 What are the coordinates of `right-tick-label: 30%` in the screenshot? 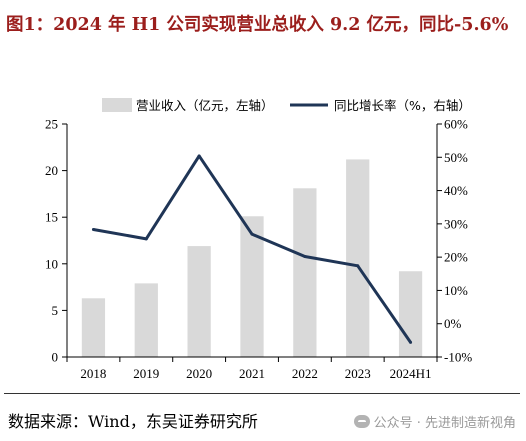 It's located at (456, 223).